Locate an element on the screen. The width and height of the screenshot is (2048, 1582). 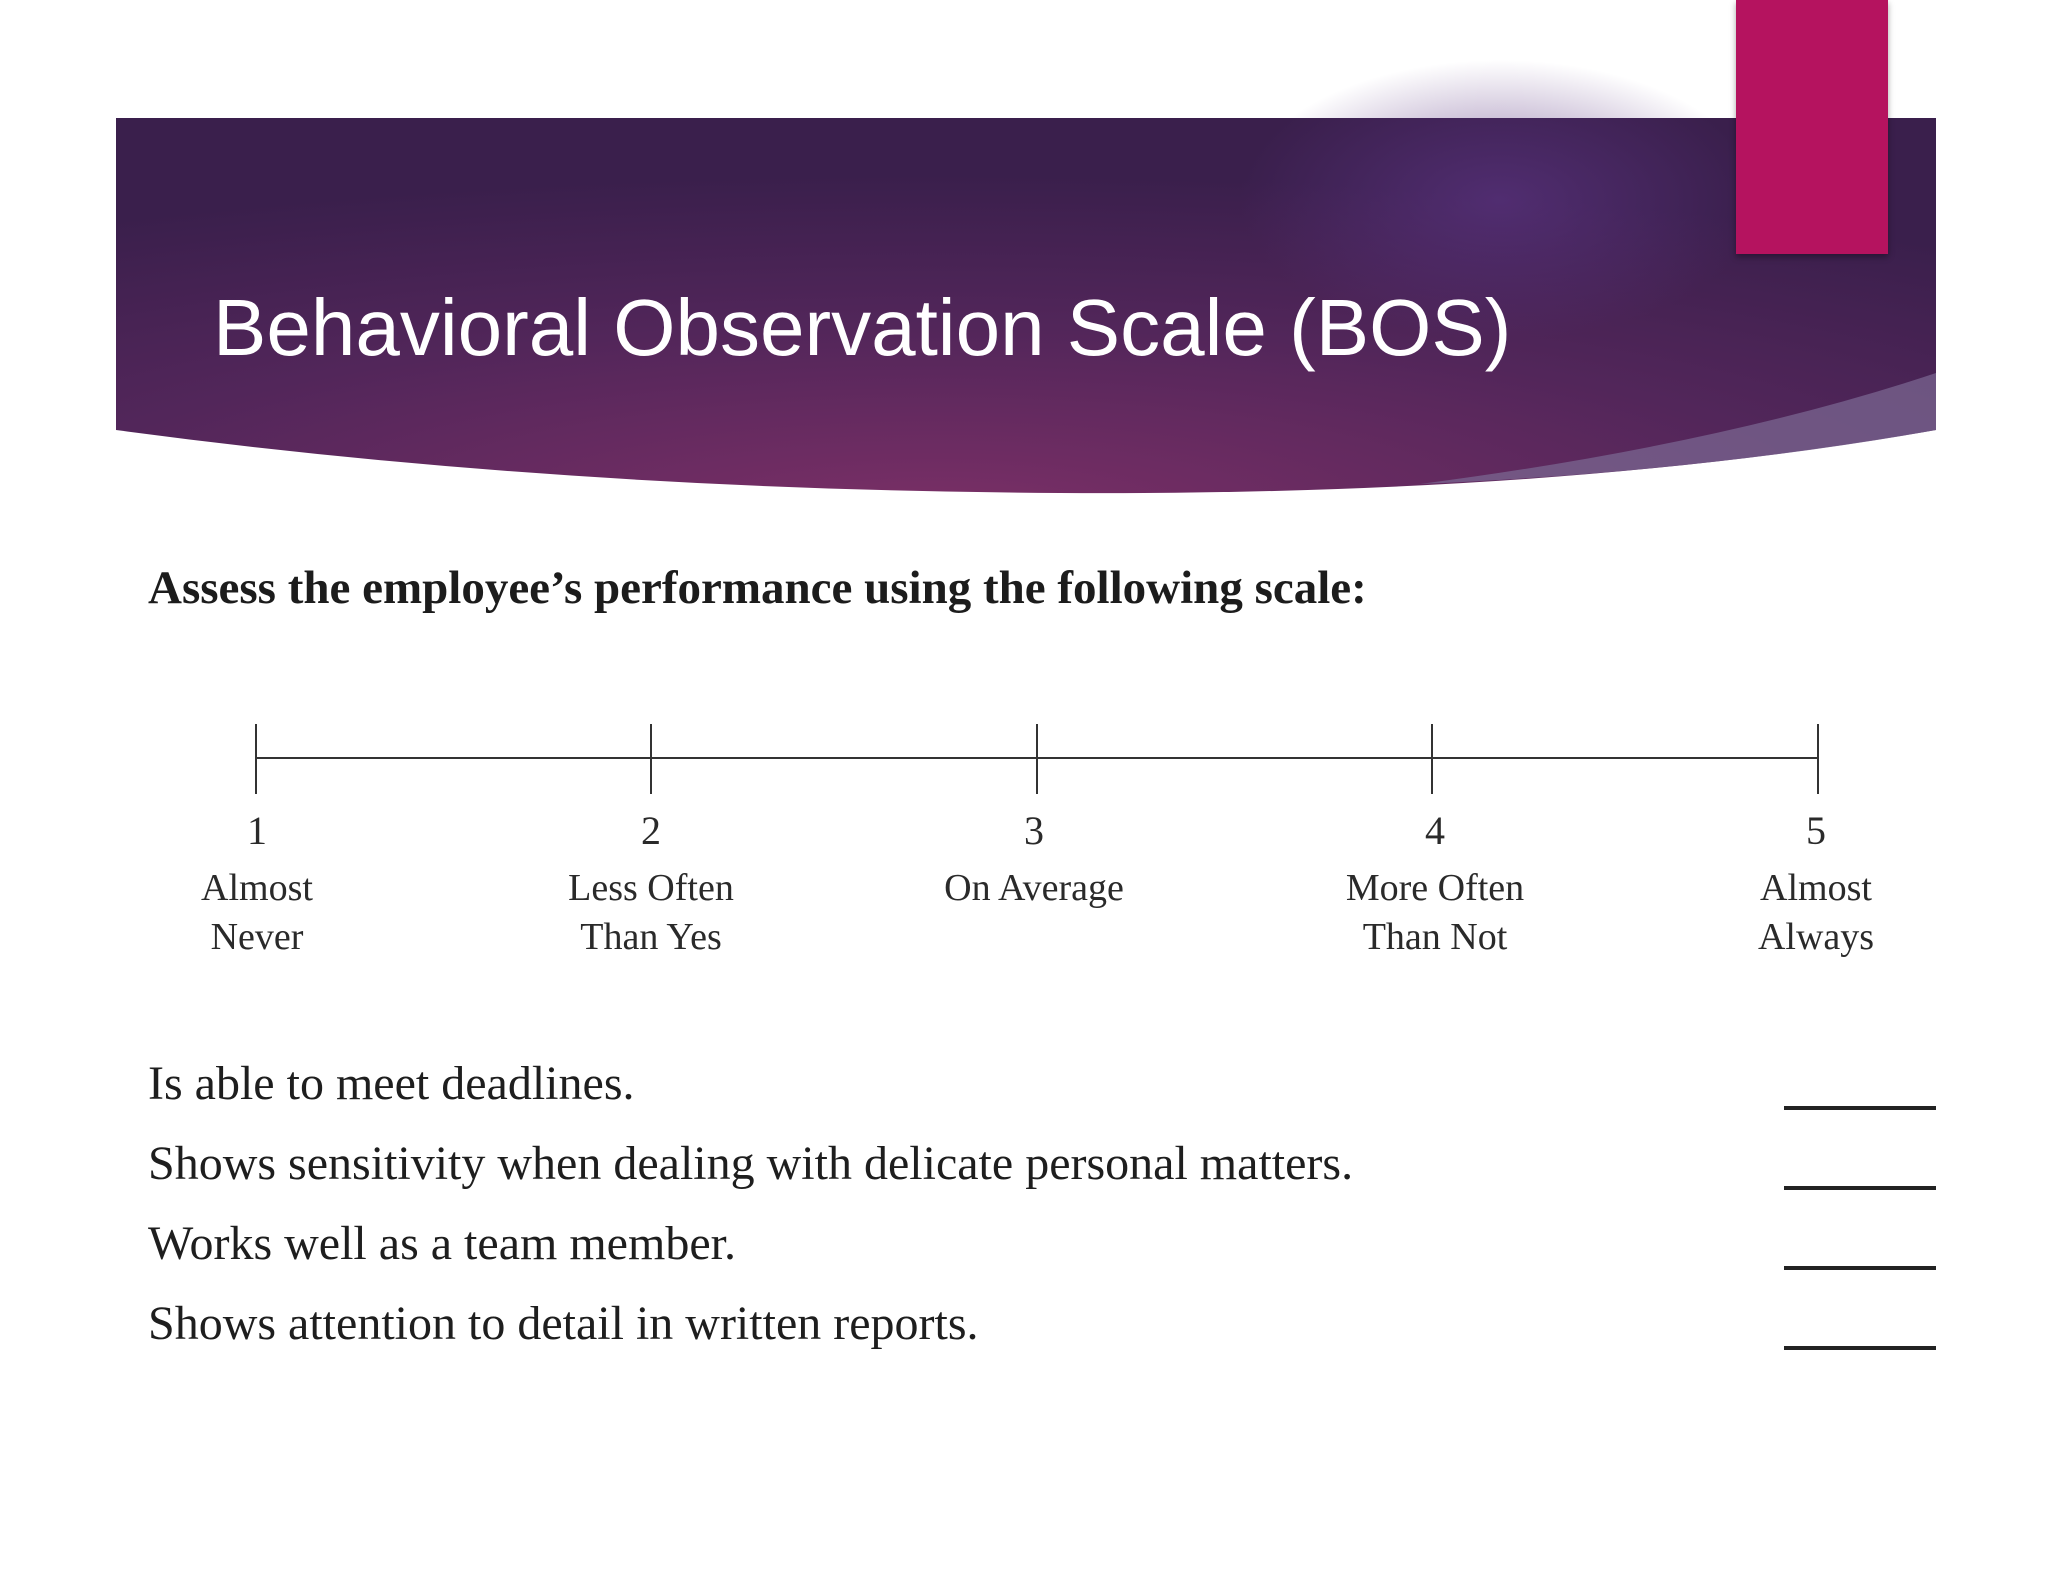
rating-scale-line is located at coordinates (1037, 759).